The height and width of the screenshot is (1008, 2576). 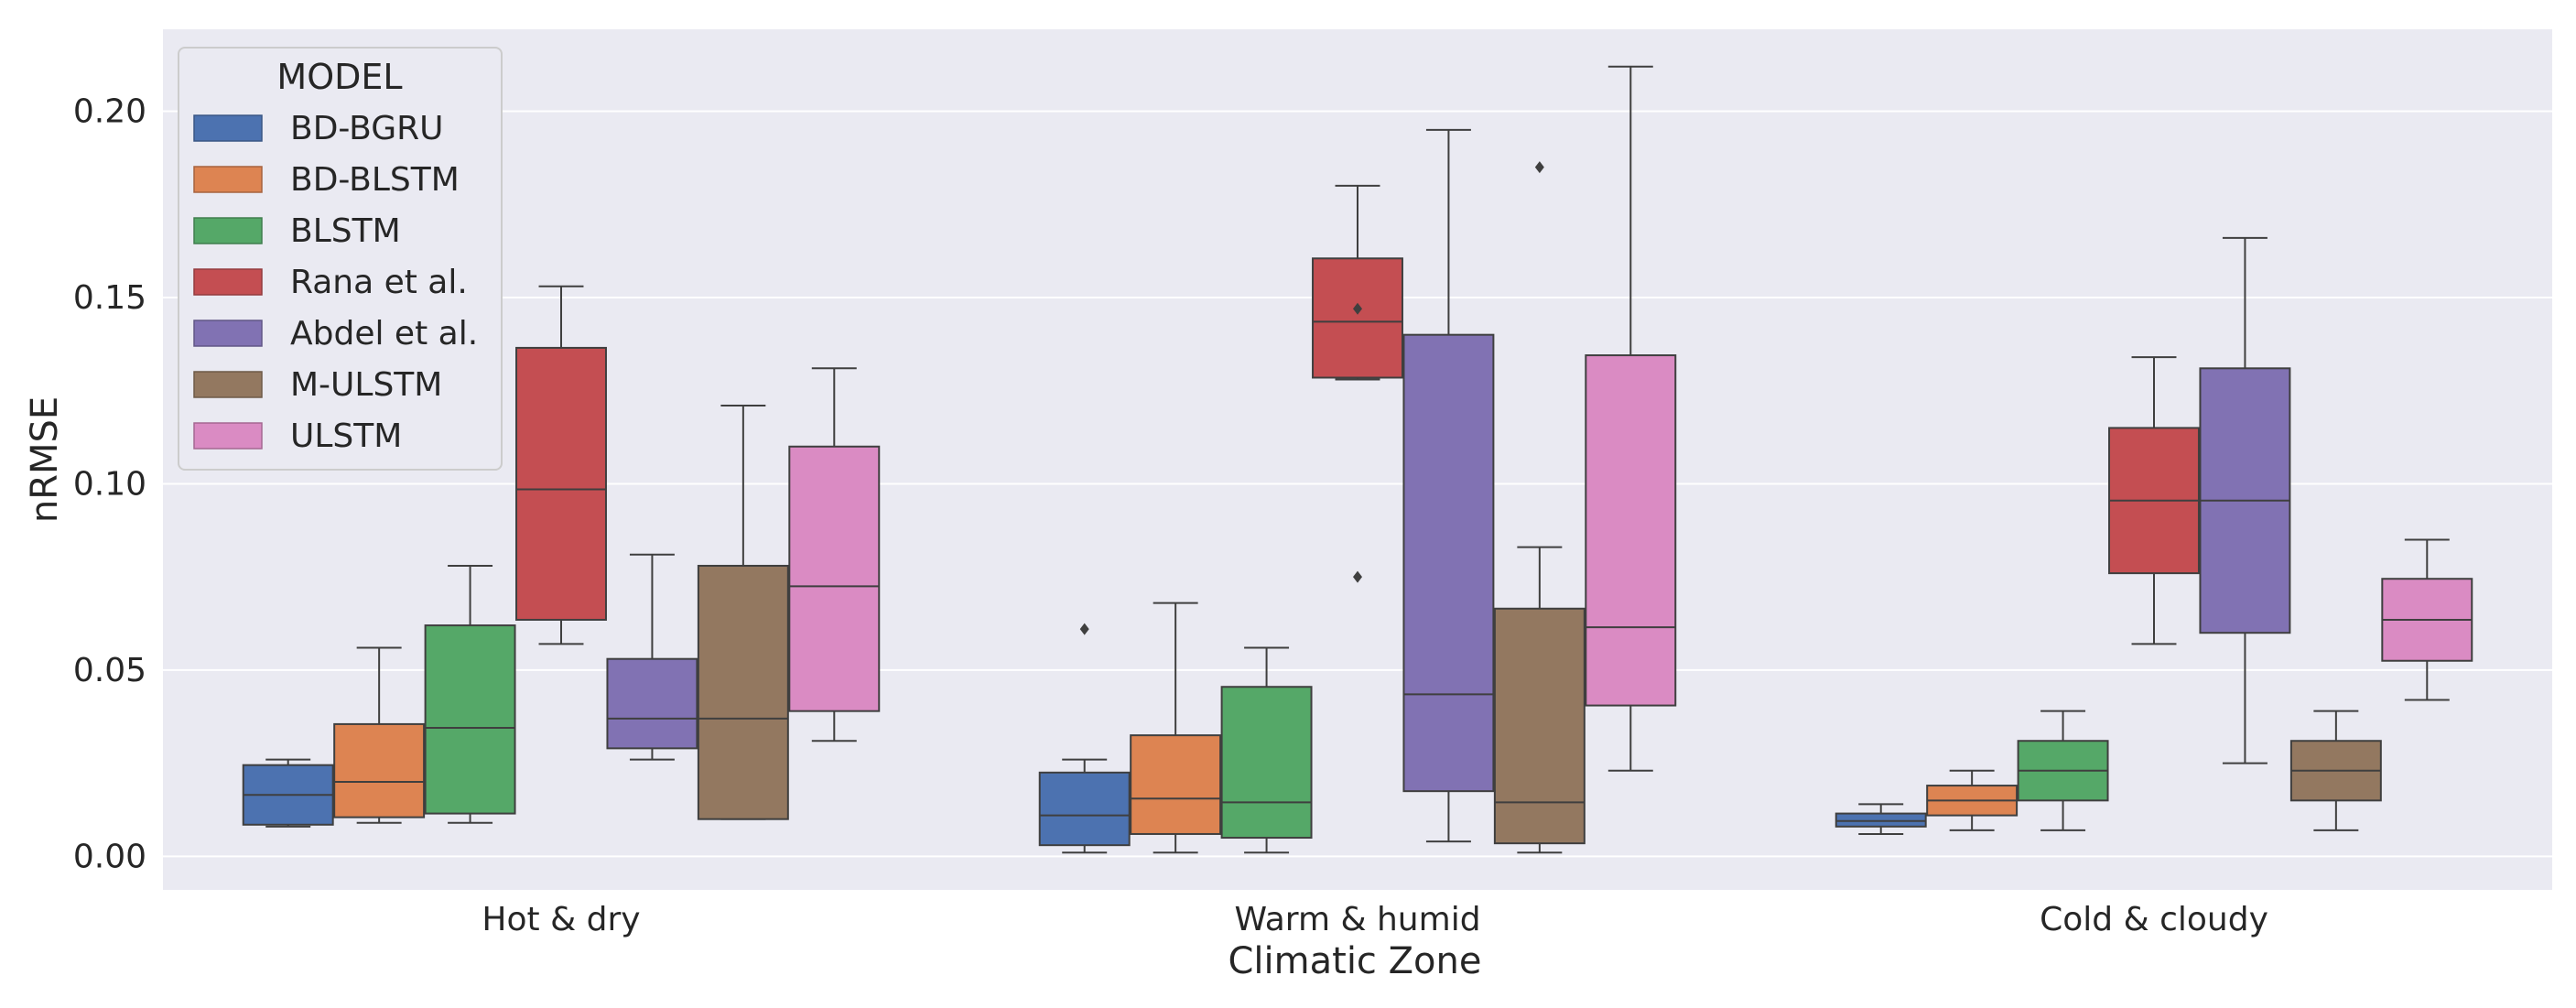 I want to click on legend-frame, so click(x=341, y=259).